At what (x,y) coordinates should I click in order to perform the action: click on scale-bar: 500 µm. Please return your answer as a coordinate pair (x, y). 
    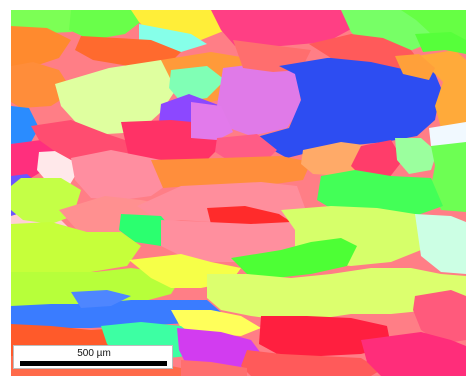
    Looking at the image, I should click on (93, 357).